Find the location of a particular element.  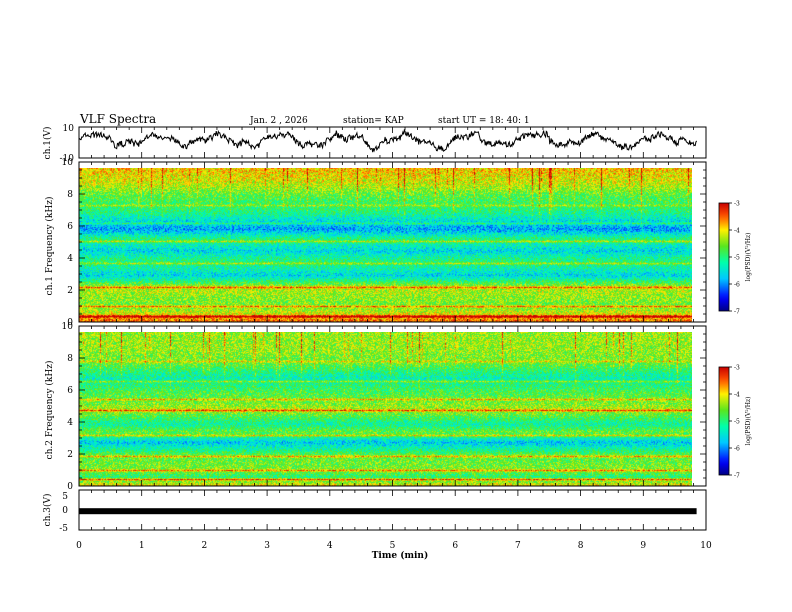

ch3-waveform-panel: 5 0 -5 ch.3(V) is located at coordinates (374, 511).